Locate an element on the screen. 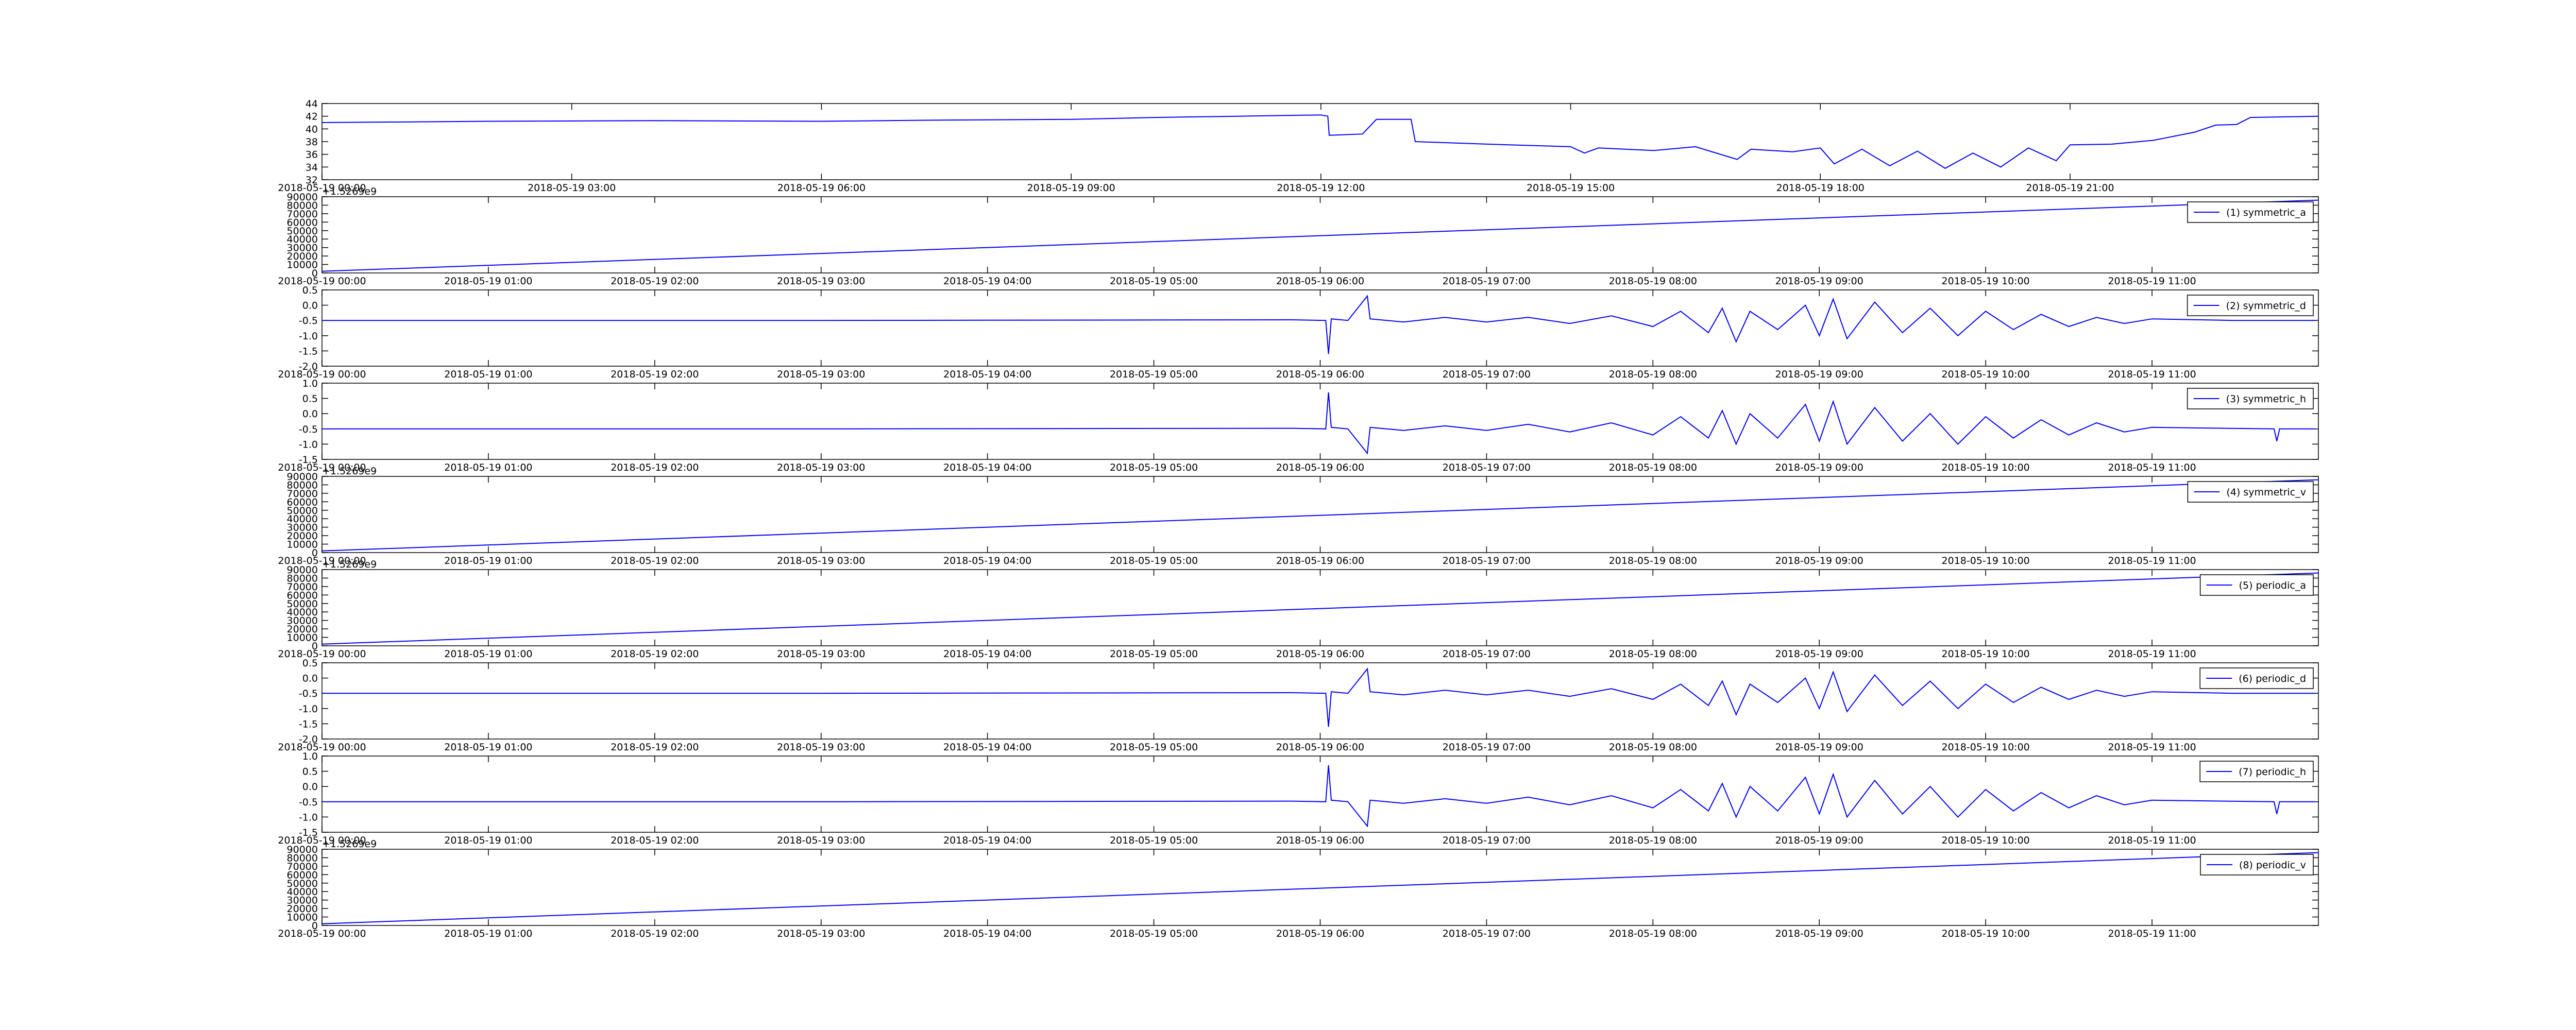 Image resolution: width=2576 pixels, height=1030 pixels. y-tick-label: 36 is located at coordinates (312, 155).